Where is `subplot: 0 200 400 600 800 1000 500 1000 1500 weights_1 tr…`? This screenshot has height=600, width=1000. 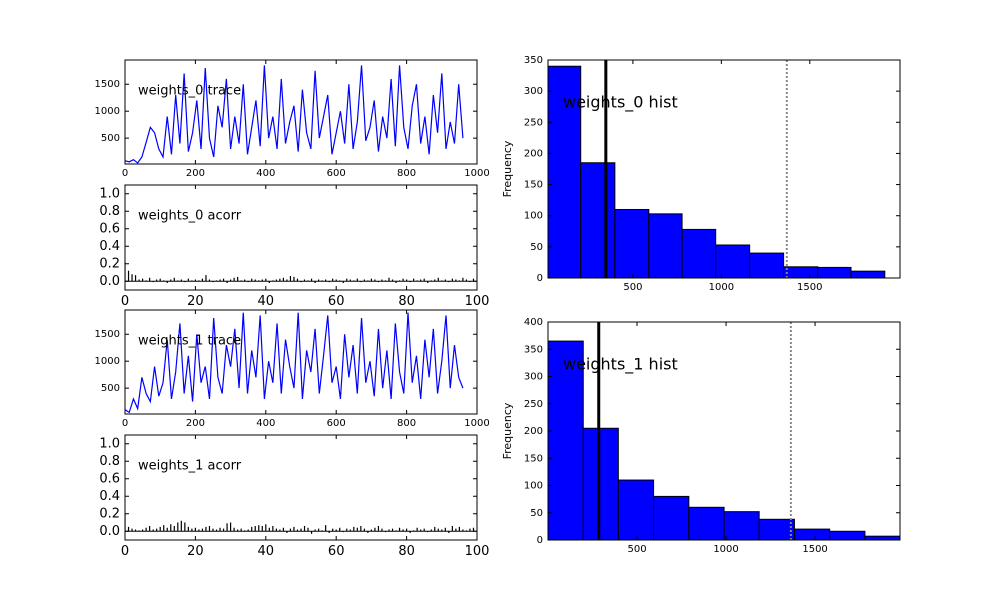 subplot: 0 200 400 600 800 1000 500 1000 1500 weights_1 tr… is located at coordinates (292, 369).